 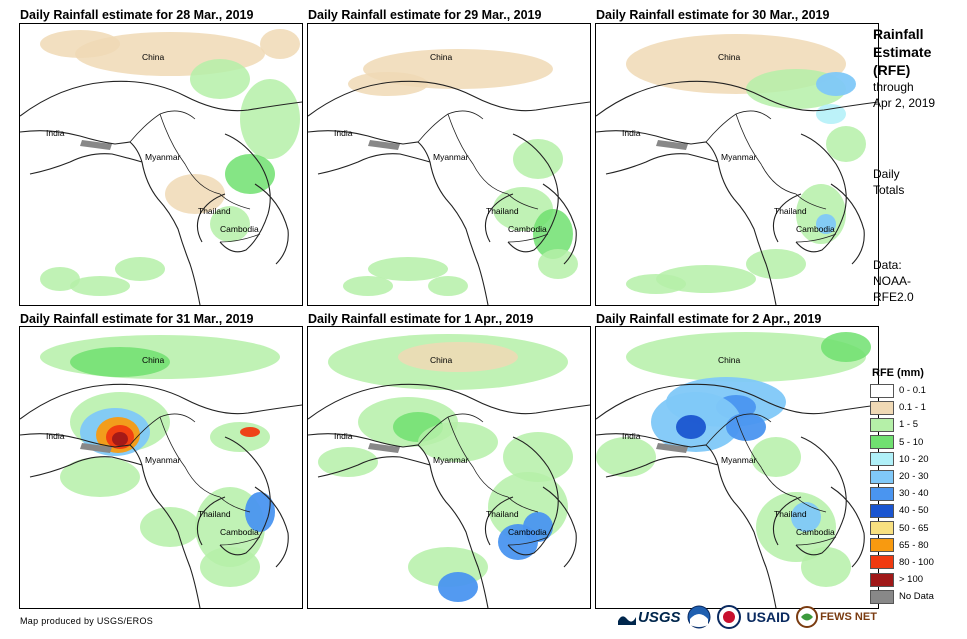 I want to click on legend-label: > 100, so click(x=911, y=580).